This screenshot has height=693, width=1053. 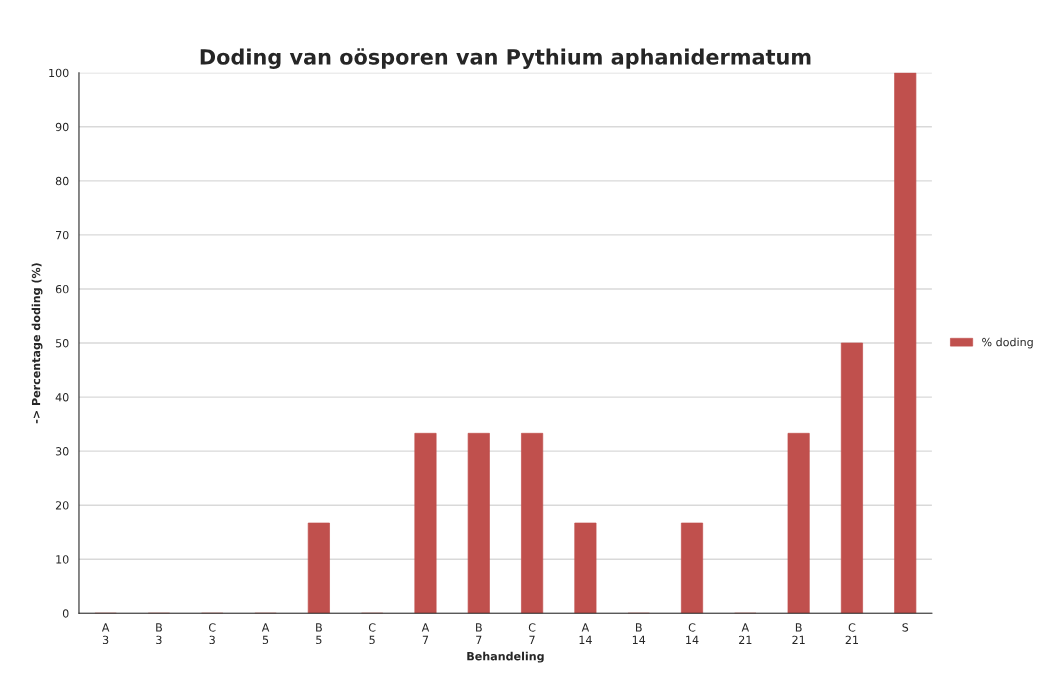 I want to click on y-tick-label: 100, so click(x=59, y=73).